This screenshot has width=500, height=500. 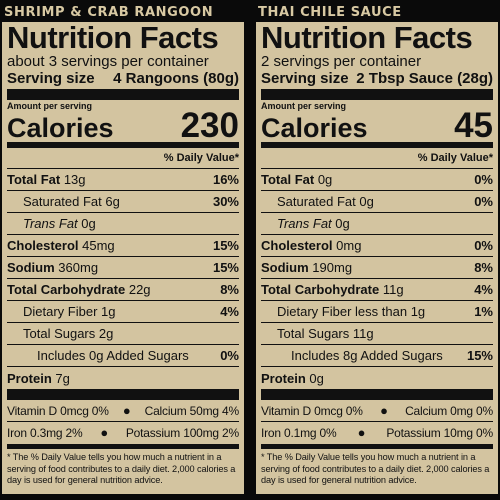 I want to click on nutrient-row-saturated-fat: Saturated Fat 0g 0%, so click(x=377, y=202).